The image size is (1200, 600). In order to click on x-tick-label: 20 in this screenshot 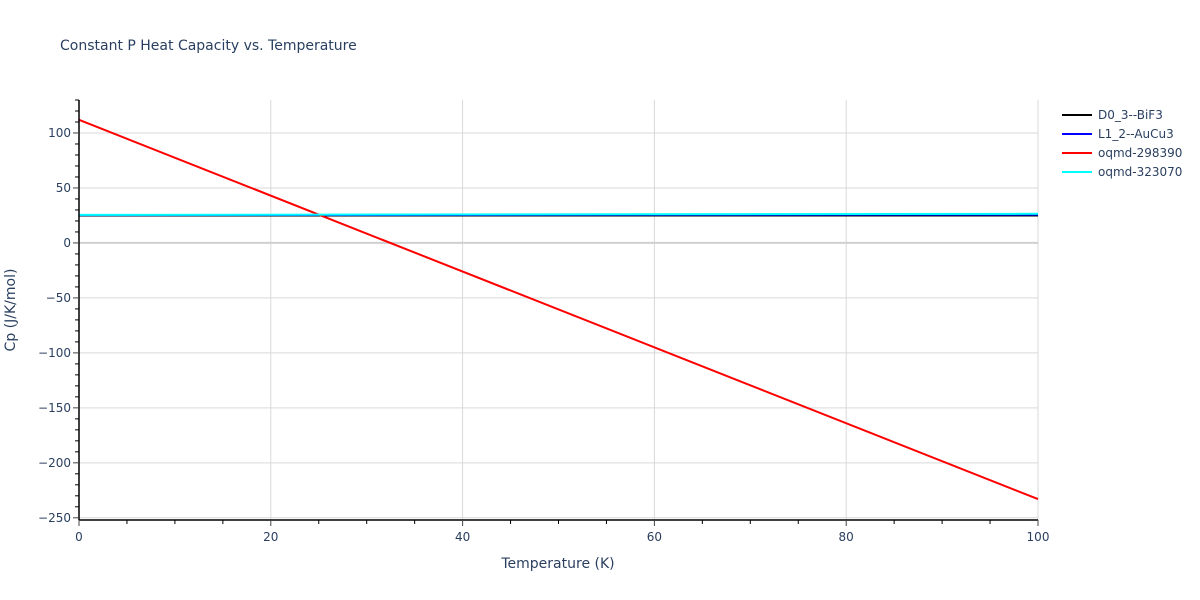, I will do `click(270, 537)`.